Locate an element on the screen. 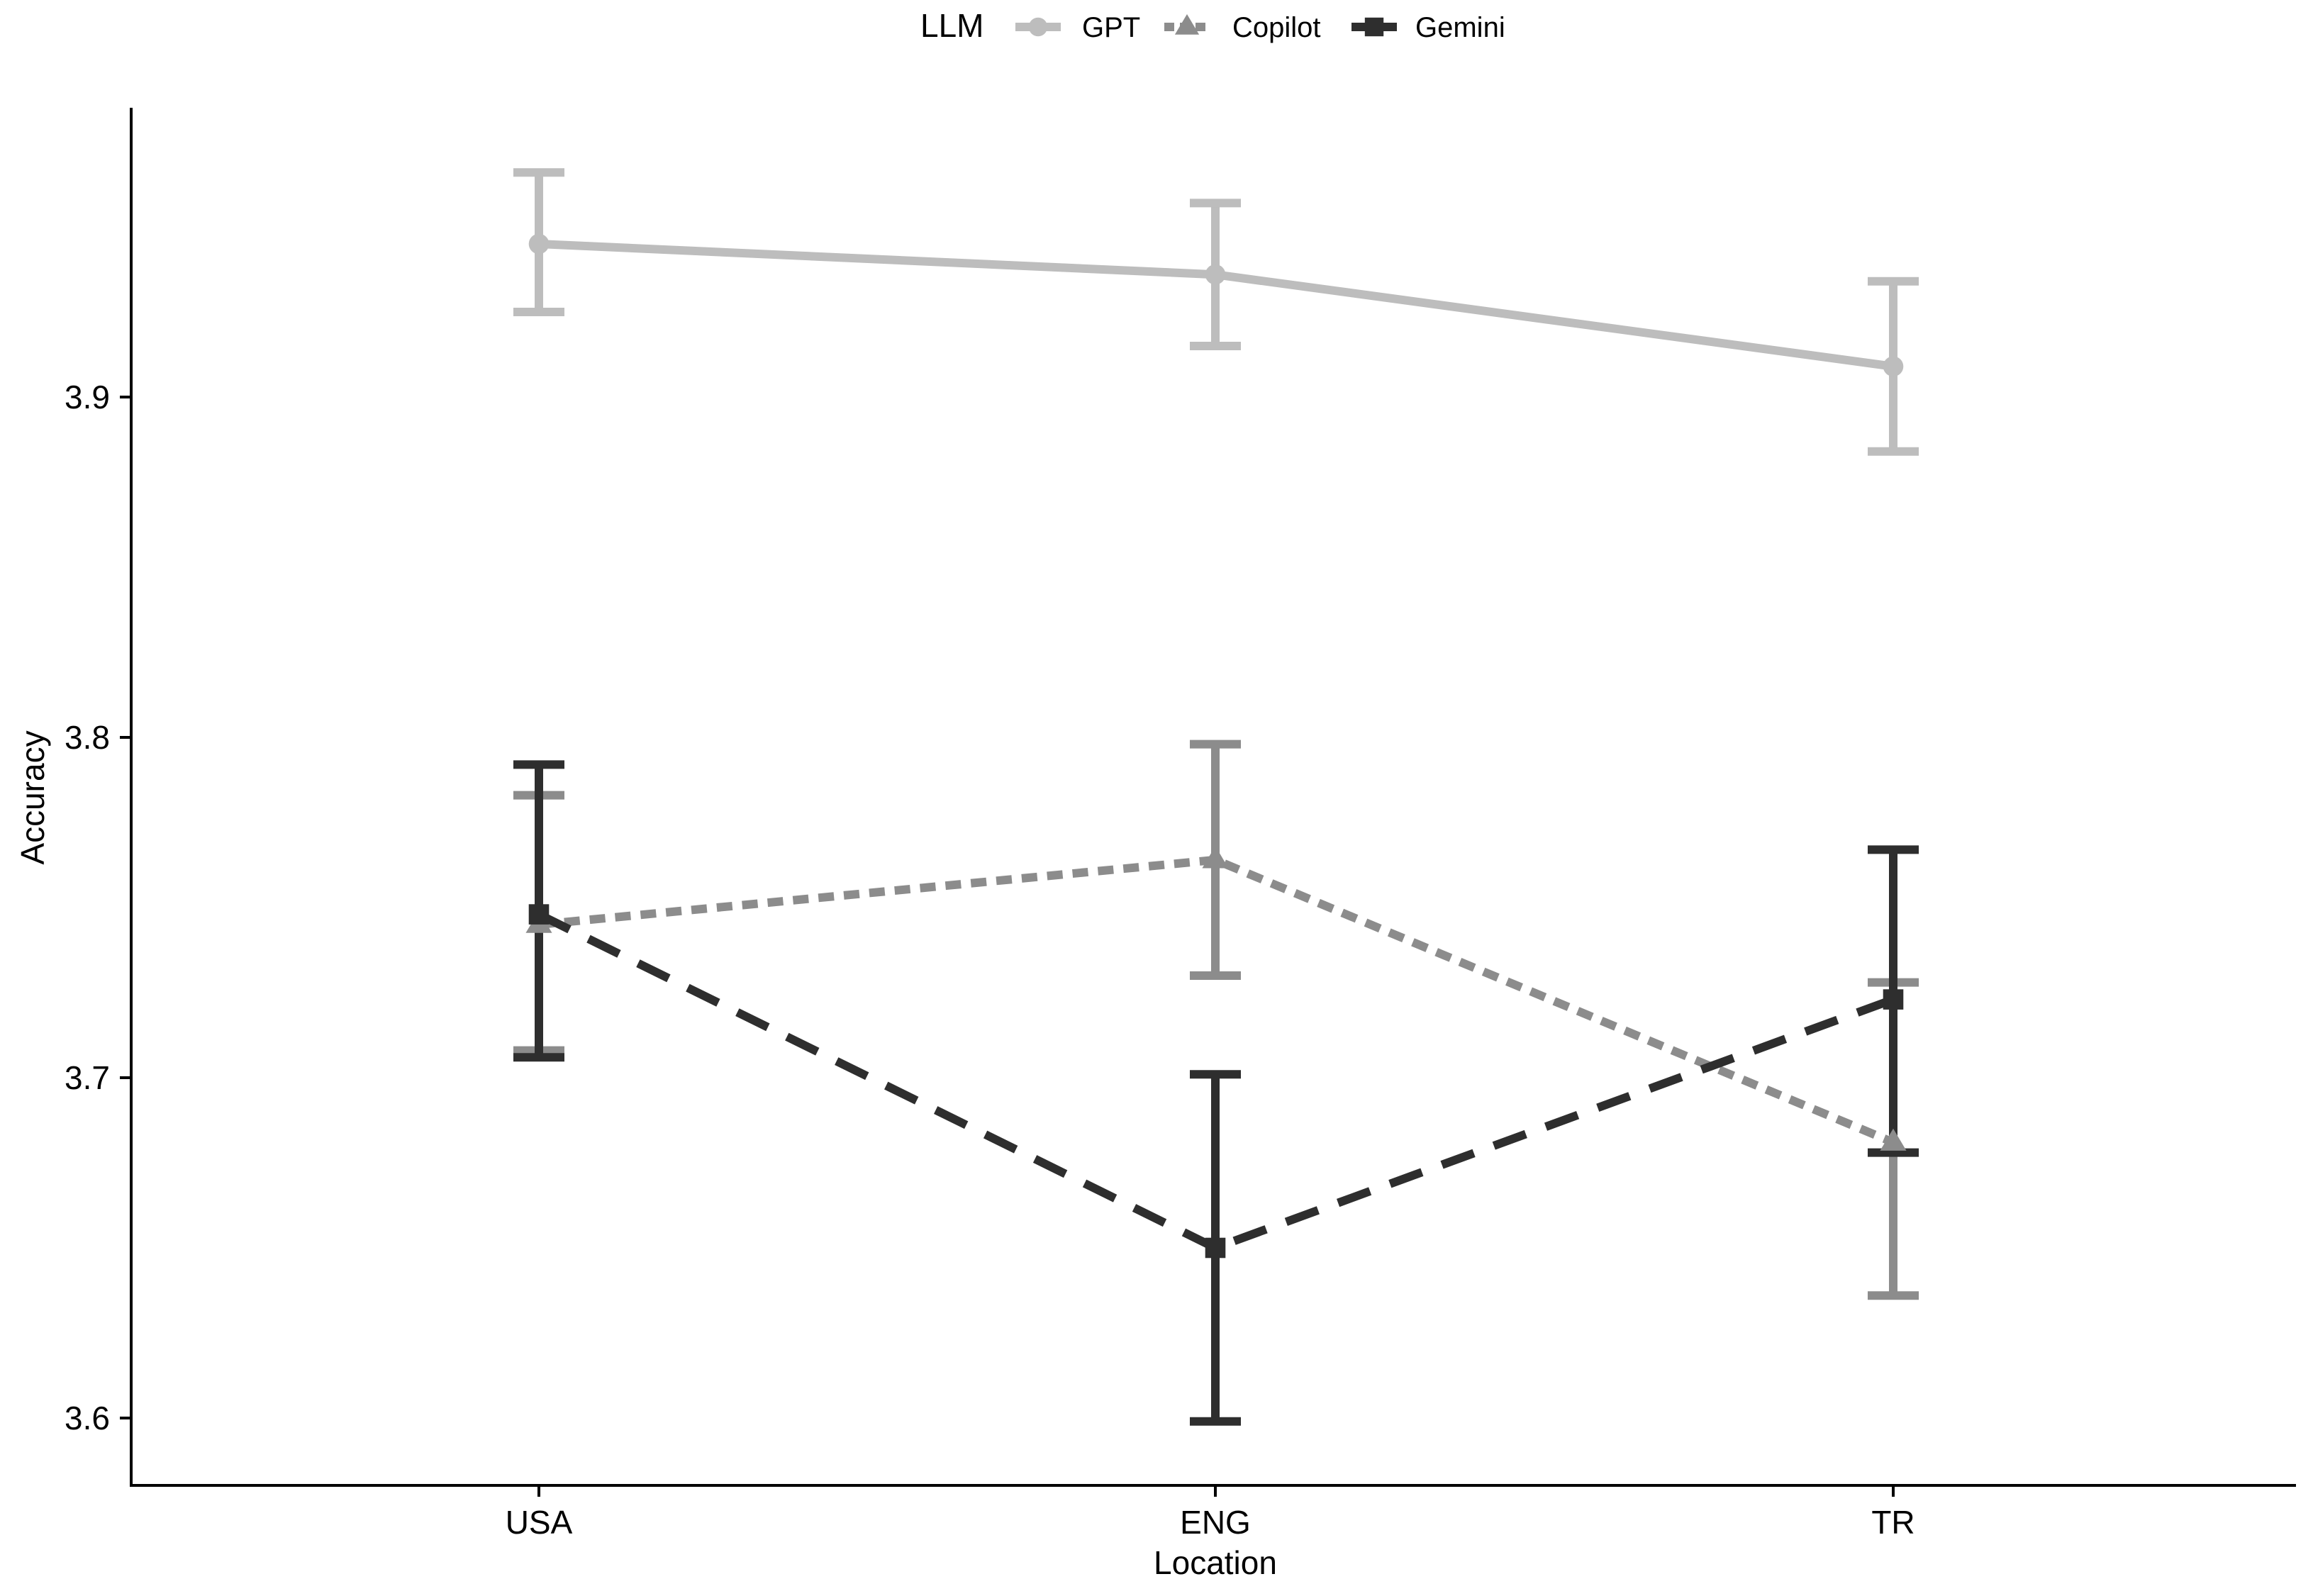 This screenshot has width=2313, height=1596. x-axis-ticks: USA ENG TR is located at coordinates (1210, 1513).